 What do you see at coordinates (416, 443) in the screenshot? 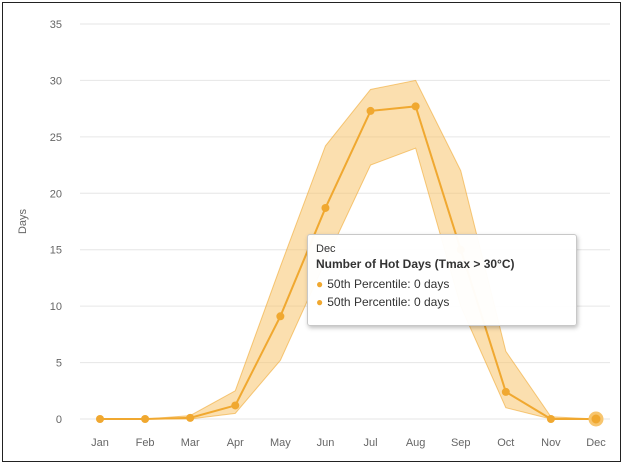
I see `x-tick-label: Aug` at bounding box center [416, 443].